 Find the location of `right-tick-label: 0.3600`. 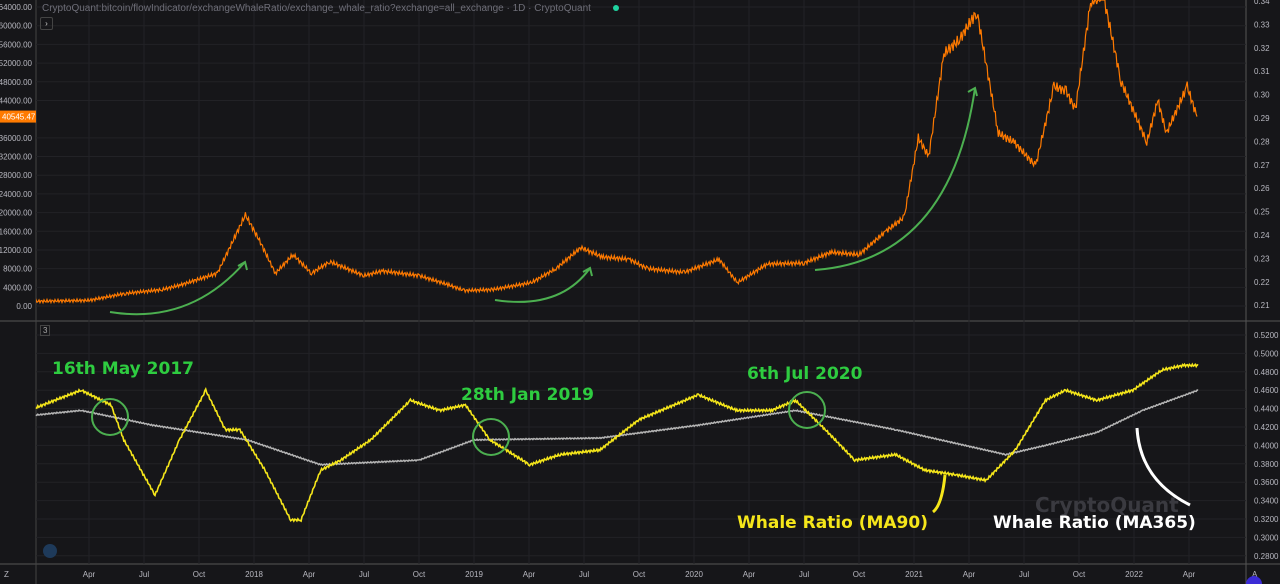

right-tick-label: 0.3600 is located at coordinates (1266, 482).